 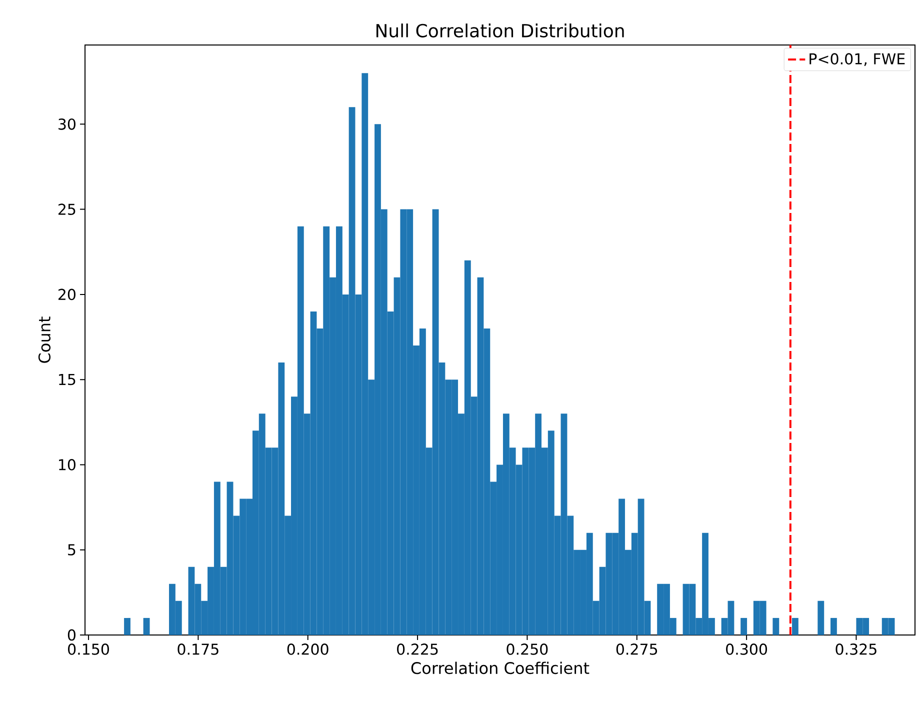 What do you see at coordinates (67, 380) in the screenshot?
I see `y-tick-label: 15` at bounding box center [67, 380].